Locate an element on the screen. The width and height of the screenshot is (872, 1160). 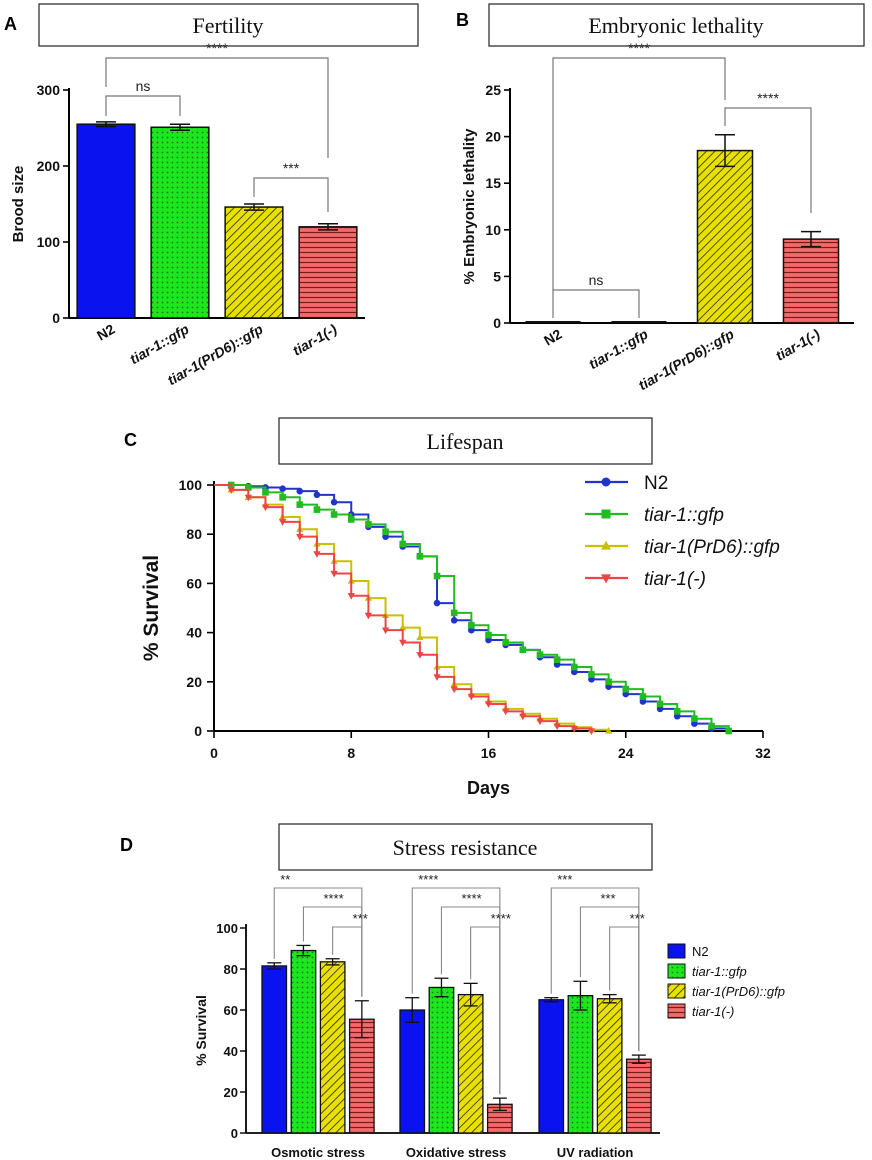
legend-label: tiar-1(PrD6)::gfp is located at coordinates (712, 547).